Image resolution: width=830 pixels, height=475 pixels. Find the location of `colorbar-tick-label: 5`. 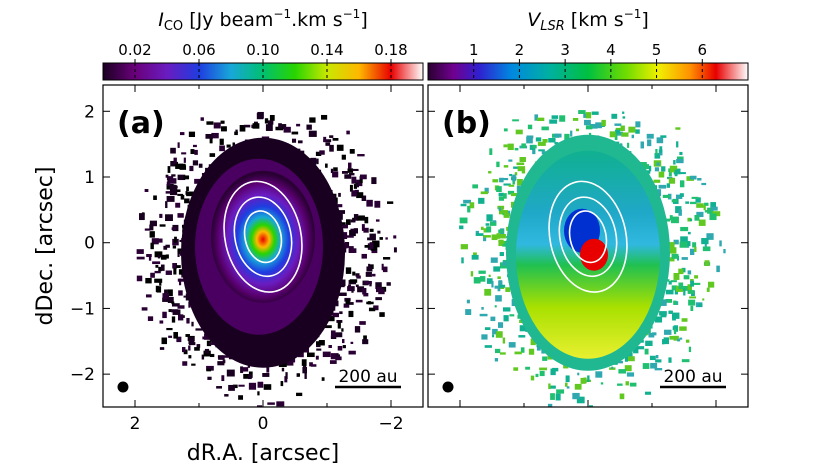

colorbar-tick-label: 5 is located at coordinates (657, 50).